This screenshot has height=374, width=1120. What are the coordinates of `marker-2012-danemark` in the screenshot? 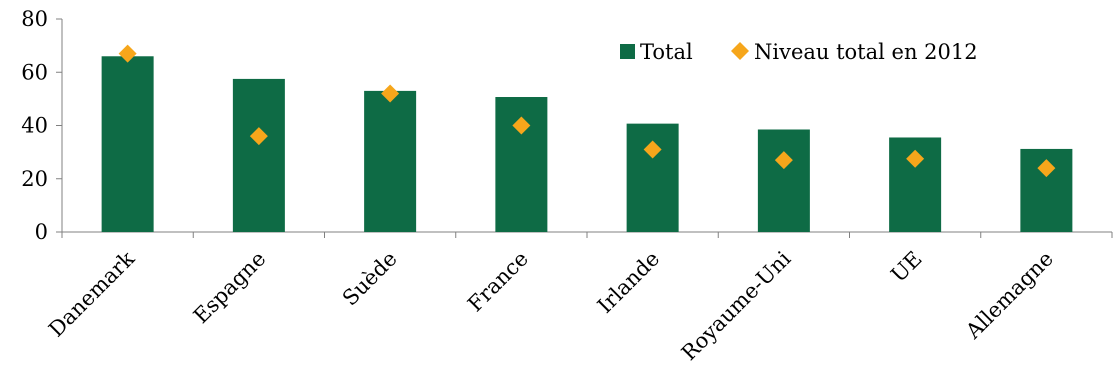 It's located at (127, 53).